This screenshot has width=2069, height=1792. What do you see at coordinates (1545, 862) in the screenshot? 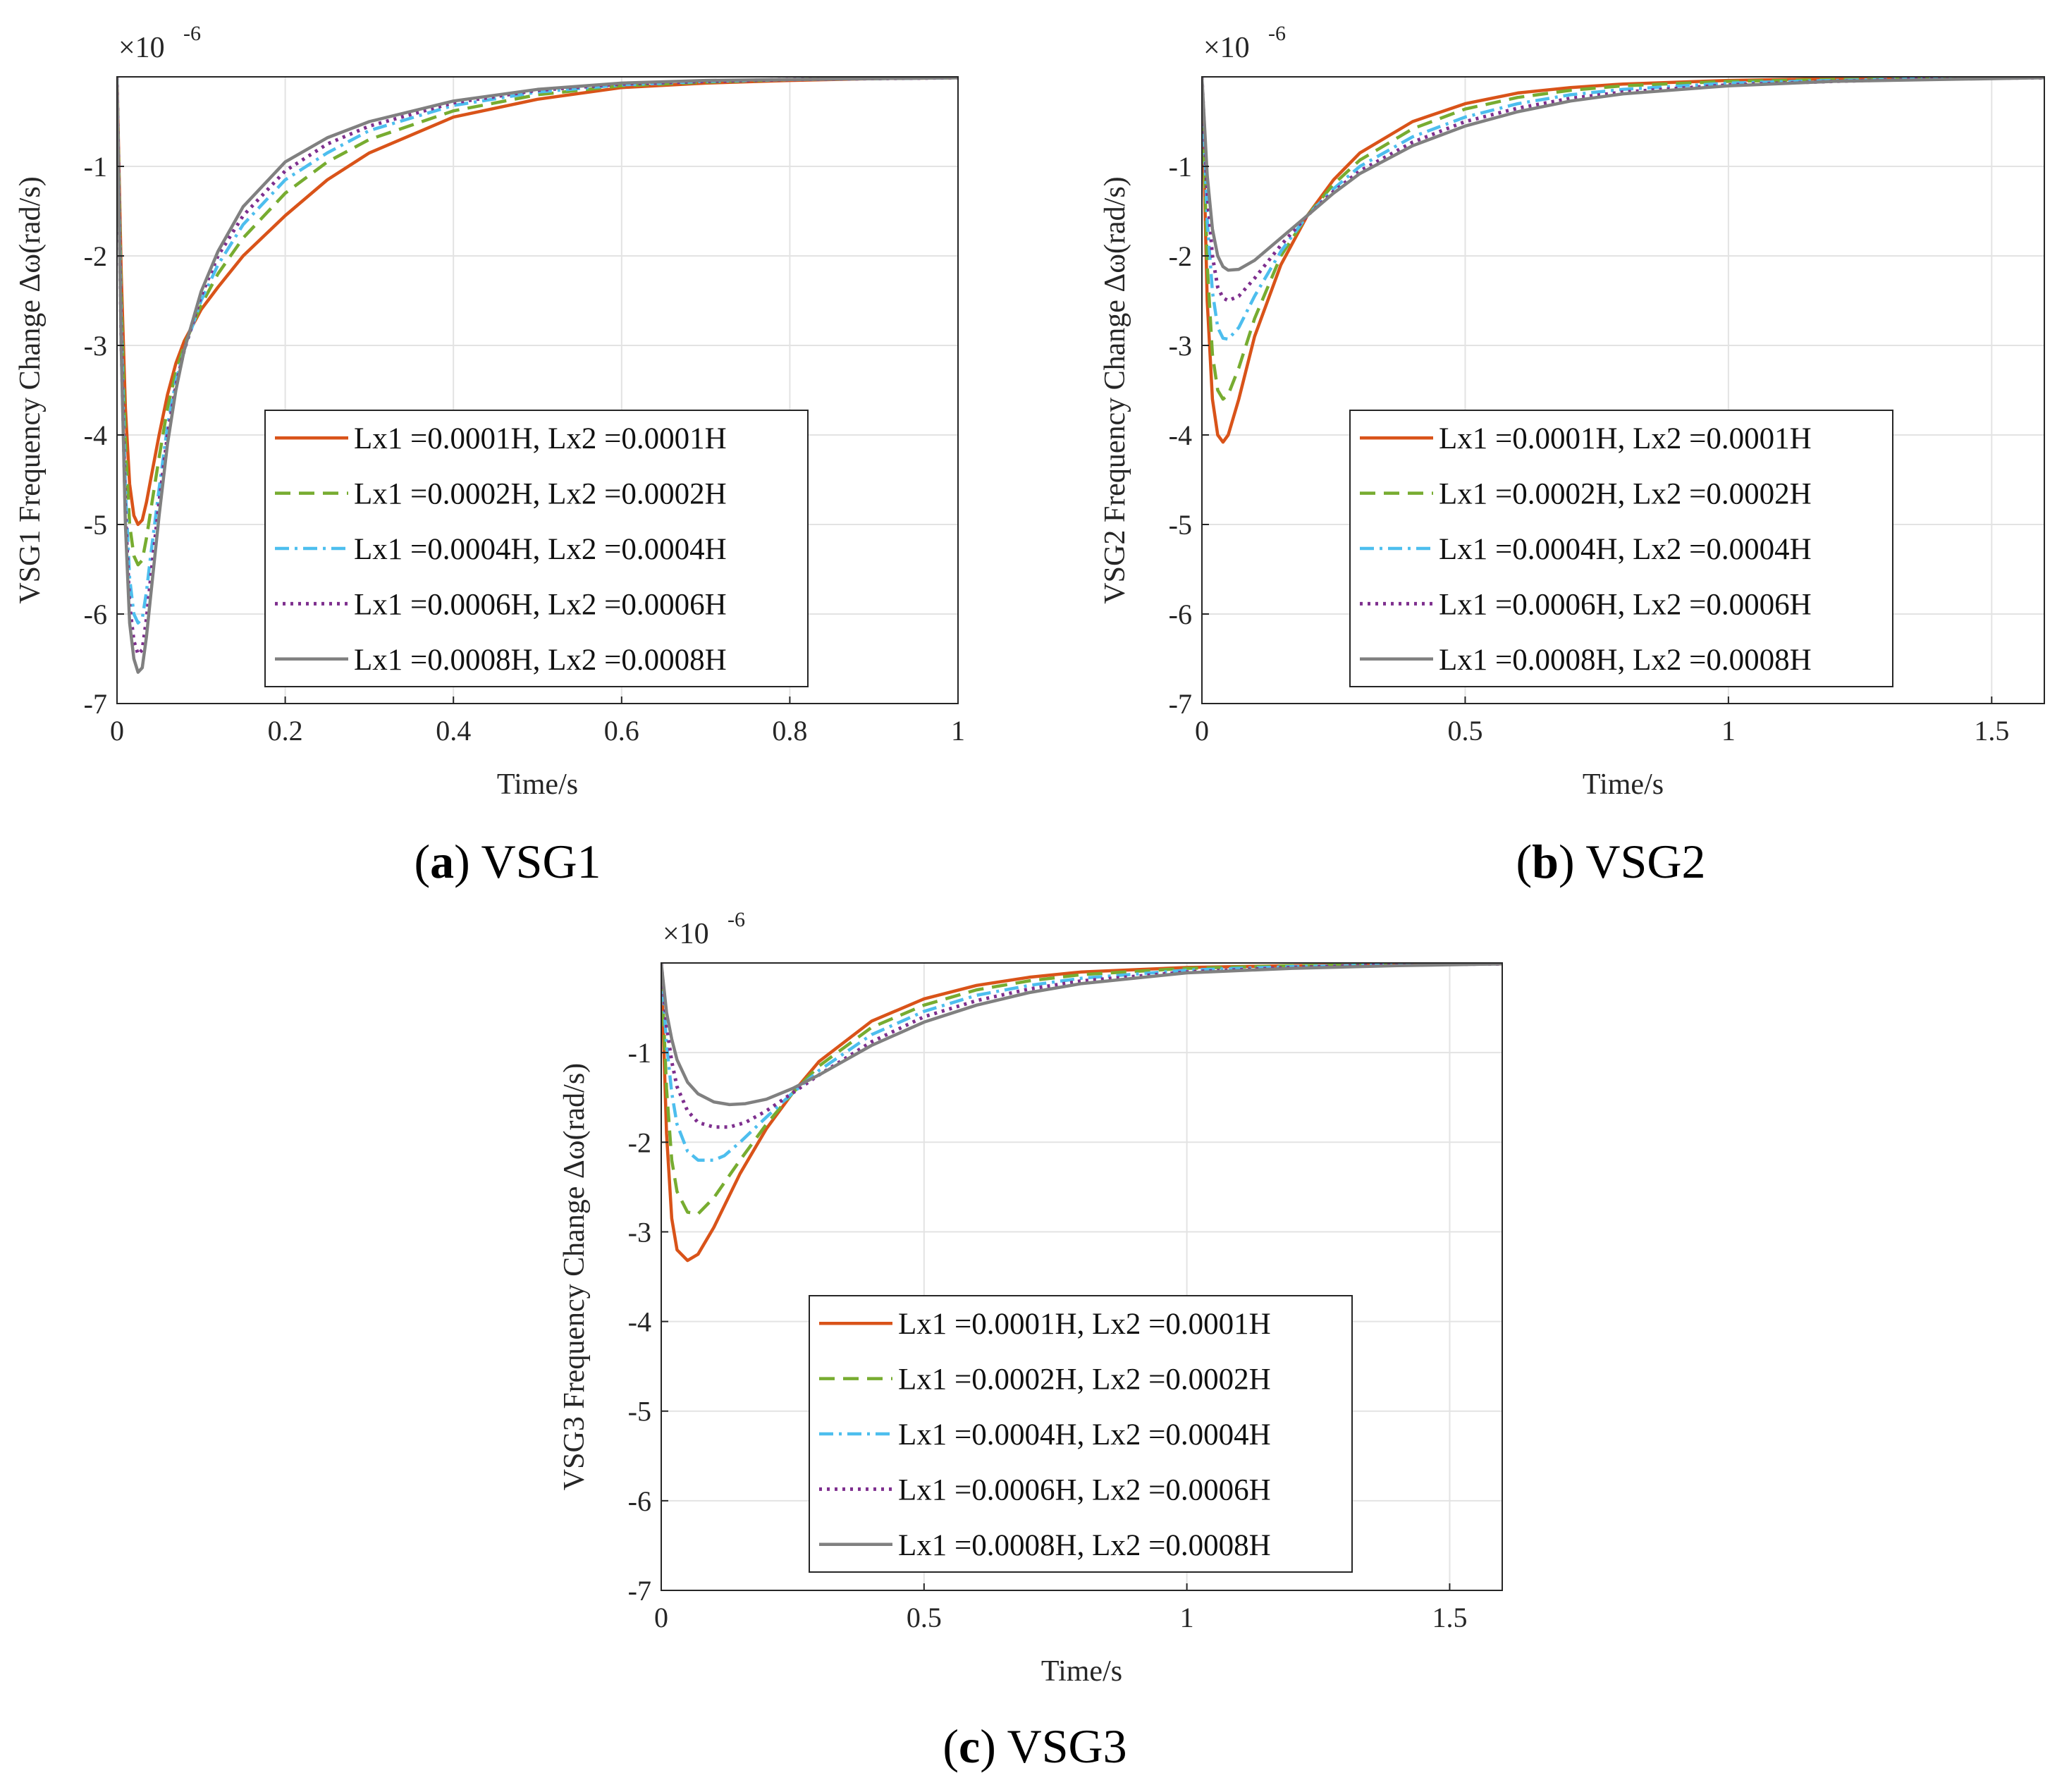
I see `caption-letter: b` at bounding box center [1545, 862].